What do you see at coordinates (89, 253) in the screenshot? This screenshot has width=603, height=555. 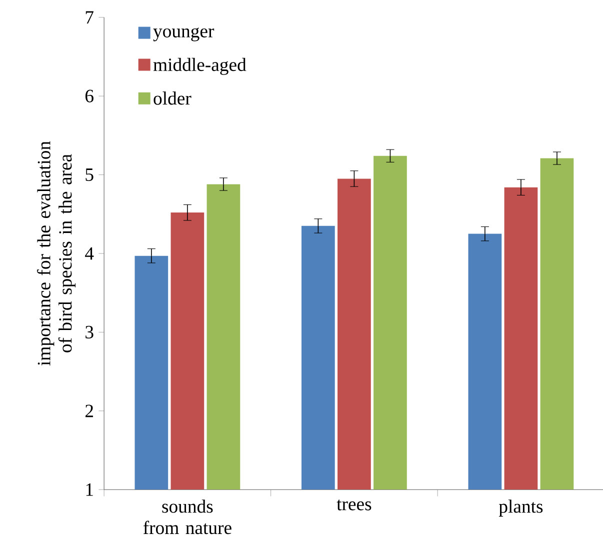 I see `y-tick-label: 4` at bounding box center [89, 253].